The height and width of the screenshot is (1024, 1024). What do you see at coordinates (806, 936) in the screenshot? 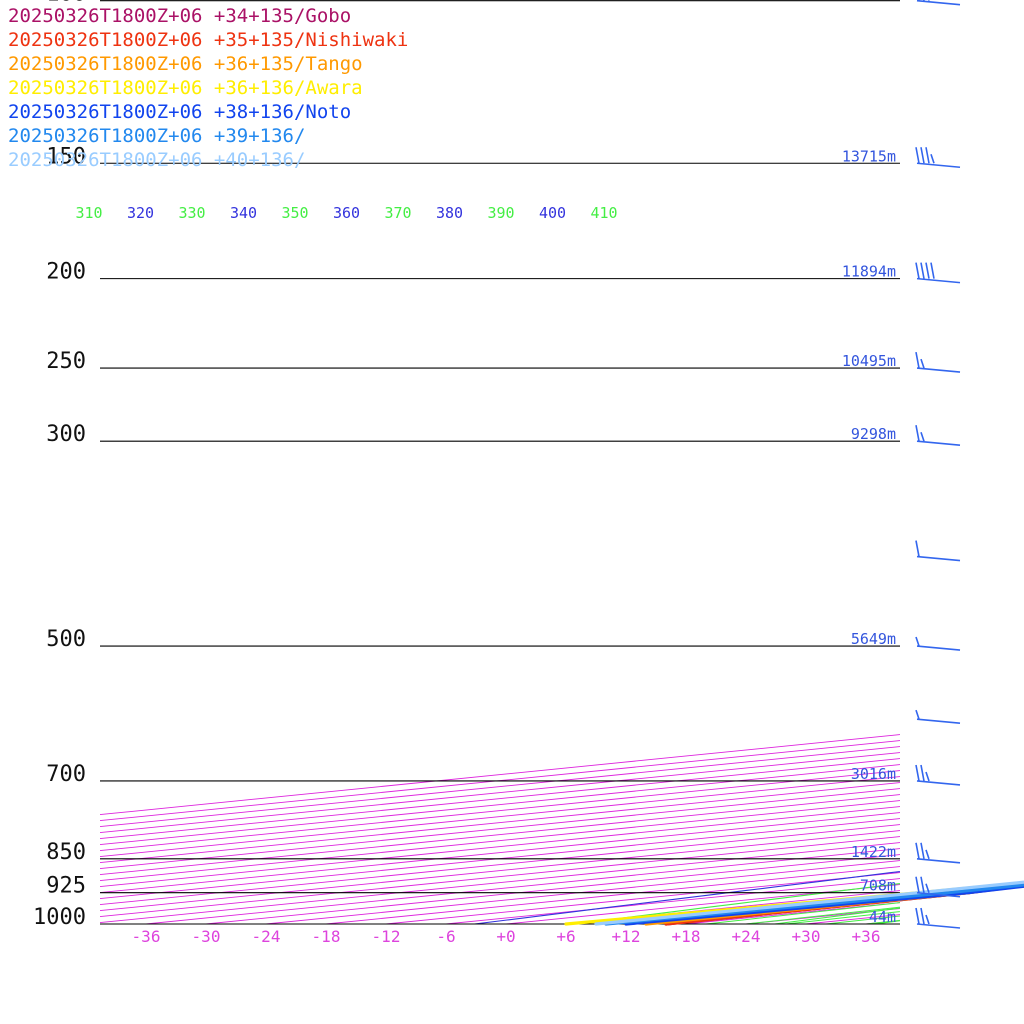
I see `x-tick-label: +30` at bounding box center [806, 936].